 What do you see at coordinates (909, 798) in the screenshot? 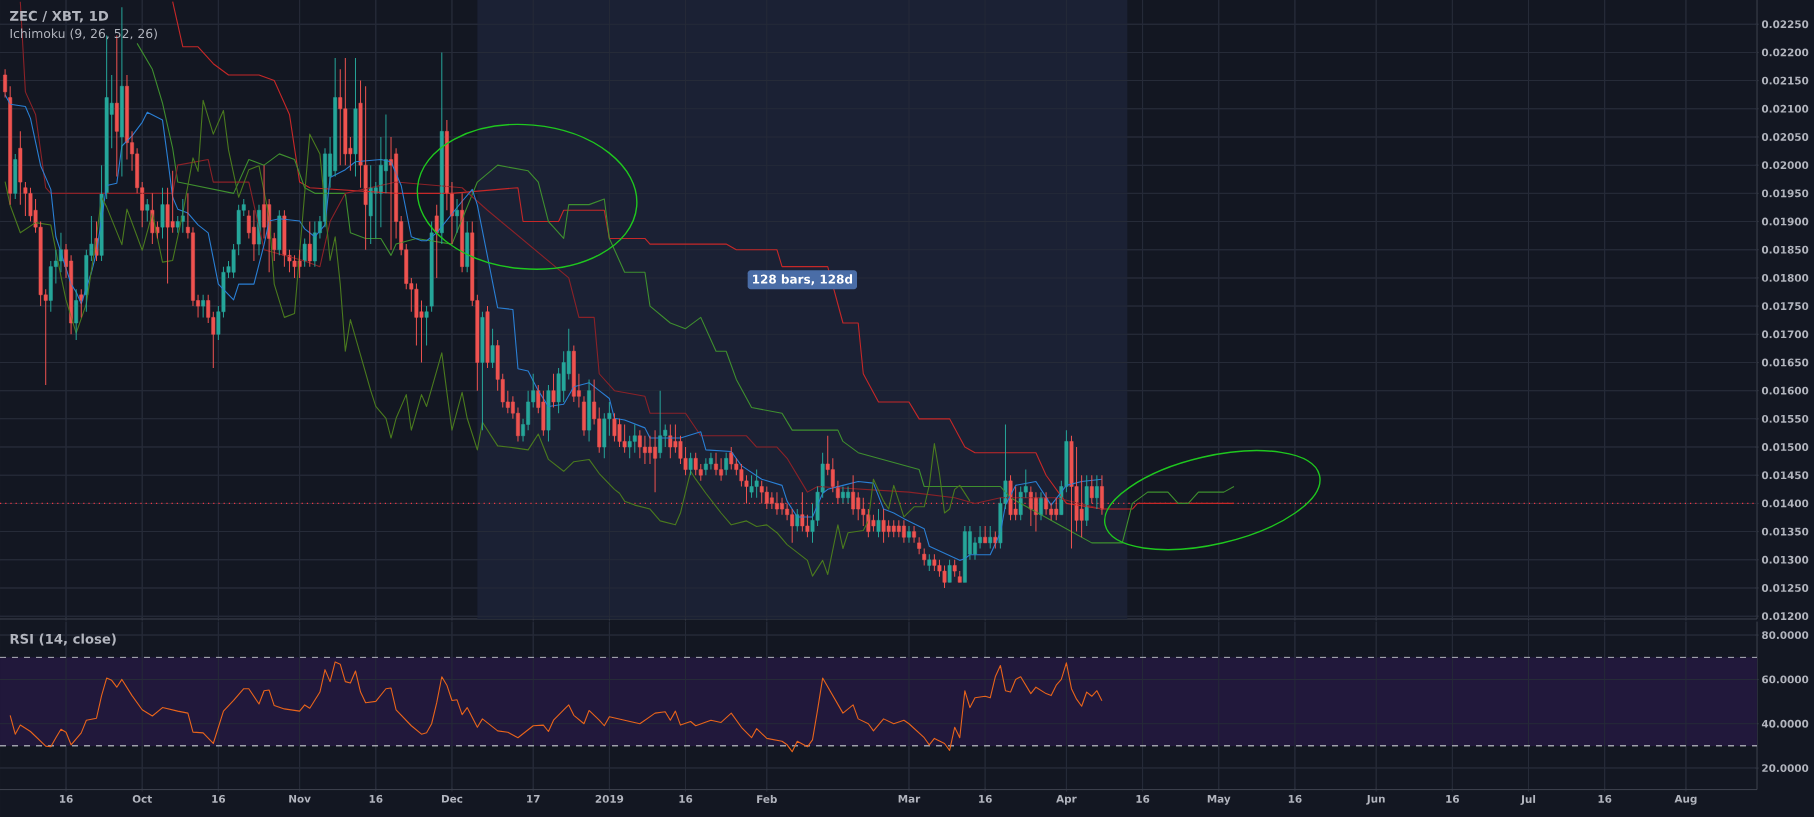
I see `x-tick-label: Mar` at bounding box center [909, 798].